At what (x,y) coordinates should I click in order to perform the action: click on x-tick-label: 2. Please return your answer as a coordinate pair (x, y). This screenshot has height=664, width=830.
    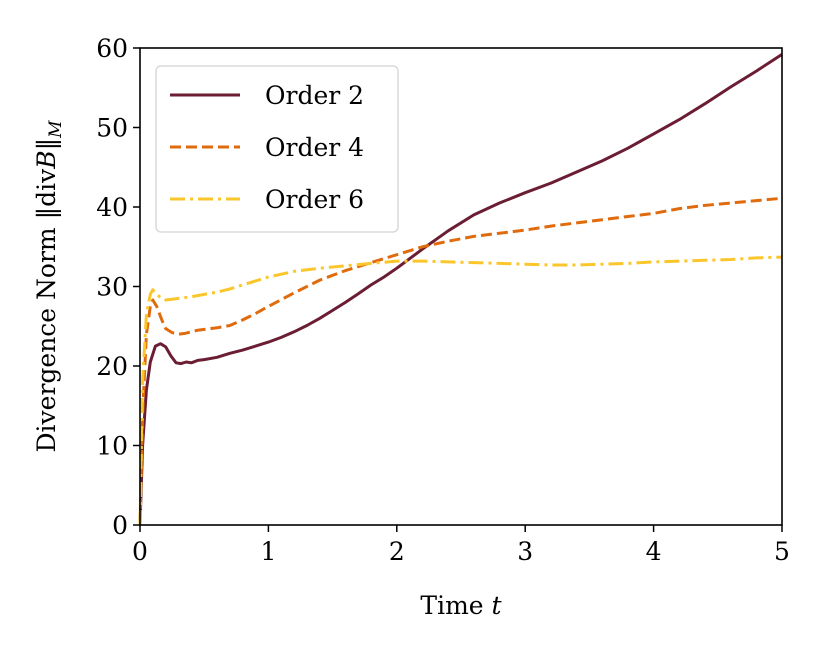
    Looking at the image, I should click on (397, 551).